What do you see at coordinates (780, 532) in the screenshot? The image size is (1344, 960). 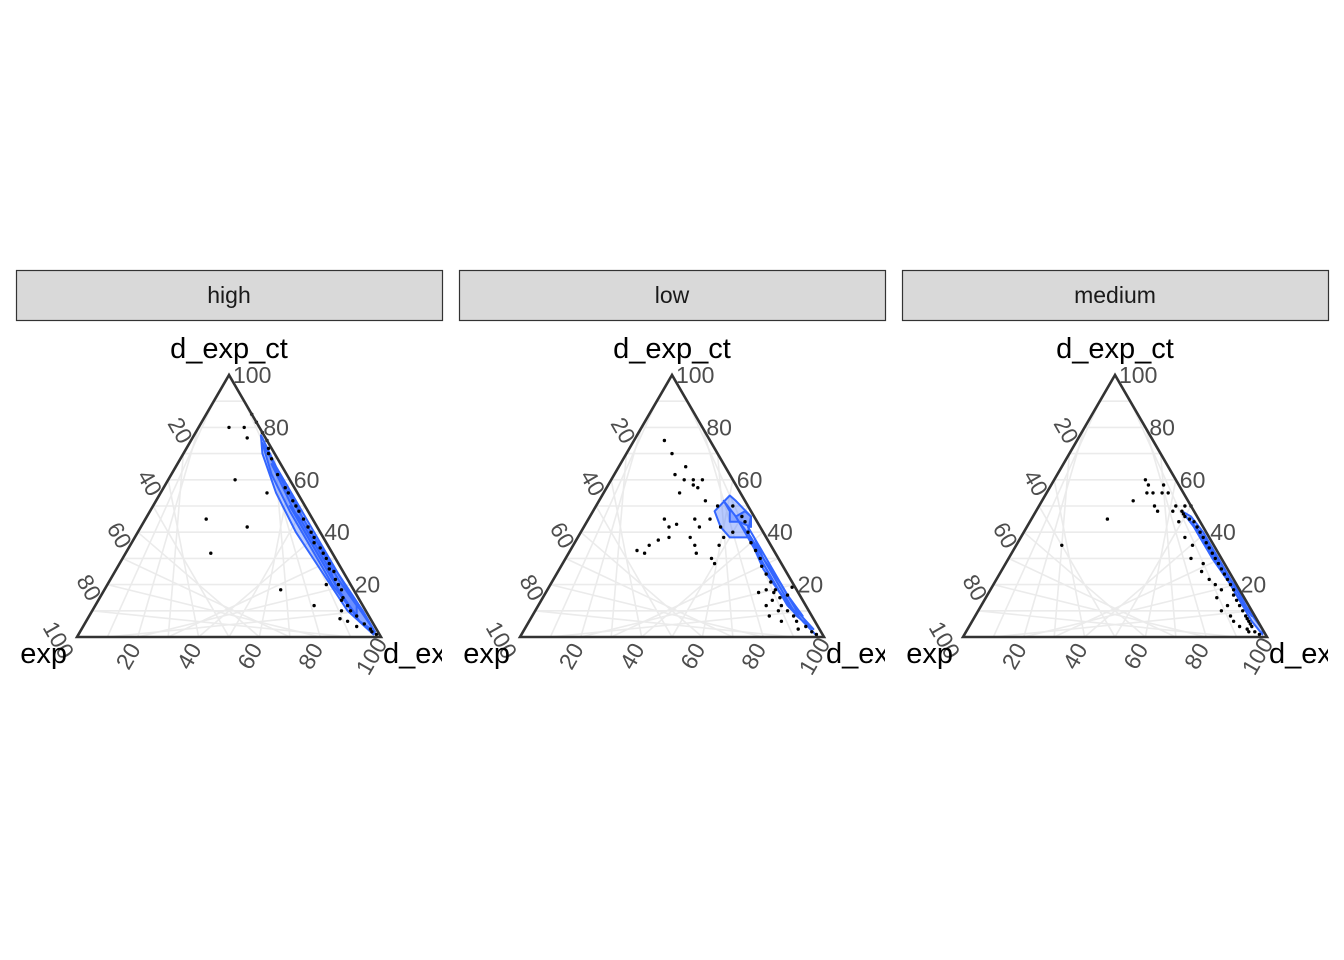 I see `tick-label-right-edge: 40` at bounding box center [780, 532].